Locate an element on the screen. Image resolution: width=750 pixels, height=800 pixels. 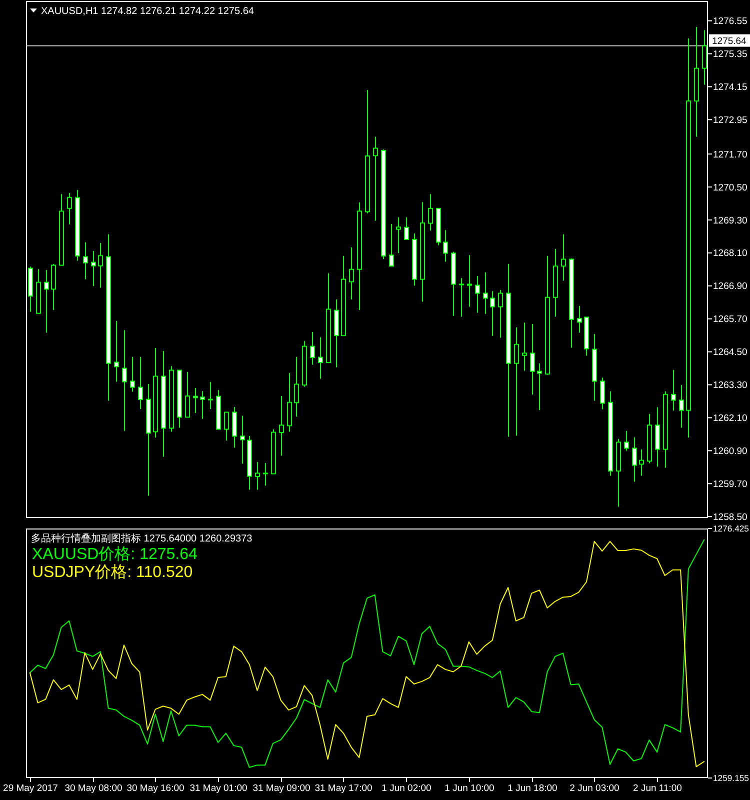
ref-line-label: 1275.64 is located at coordinates (729, 41).